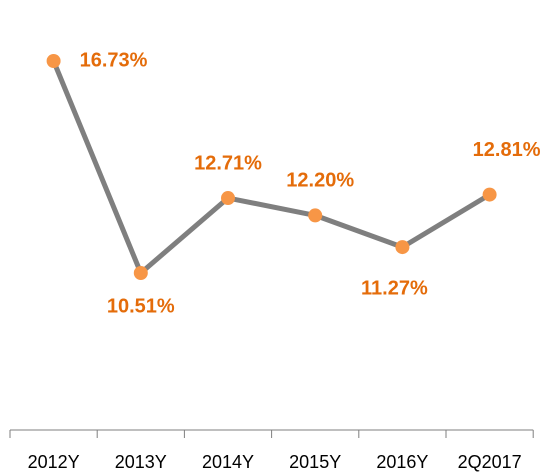 The width and height of the screenshot is (549, 476). I want to click on x-tick-label: 2014Y, so click(228, 462).